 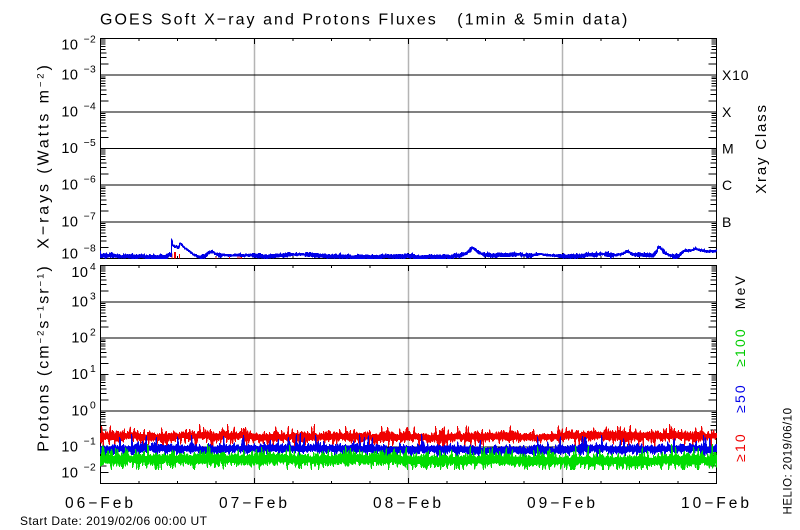 What do you see at coordinates (90, 70) in the screenshot?
I see `svg-text: −3` at bounding box center [90, 70].